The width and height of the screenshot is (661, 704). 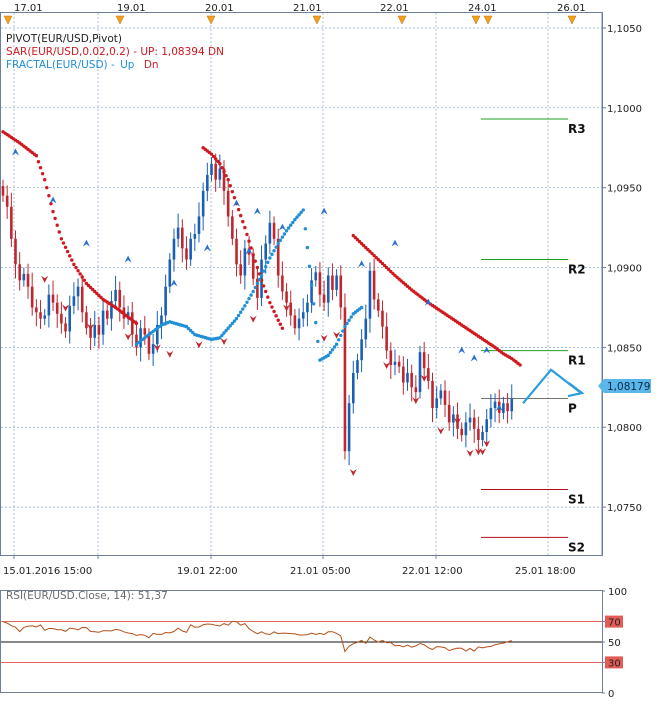 I want to click on pivot-label-r3: R3, so click(x=577, y=129).